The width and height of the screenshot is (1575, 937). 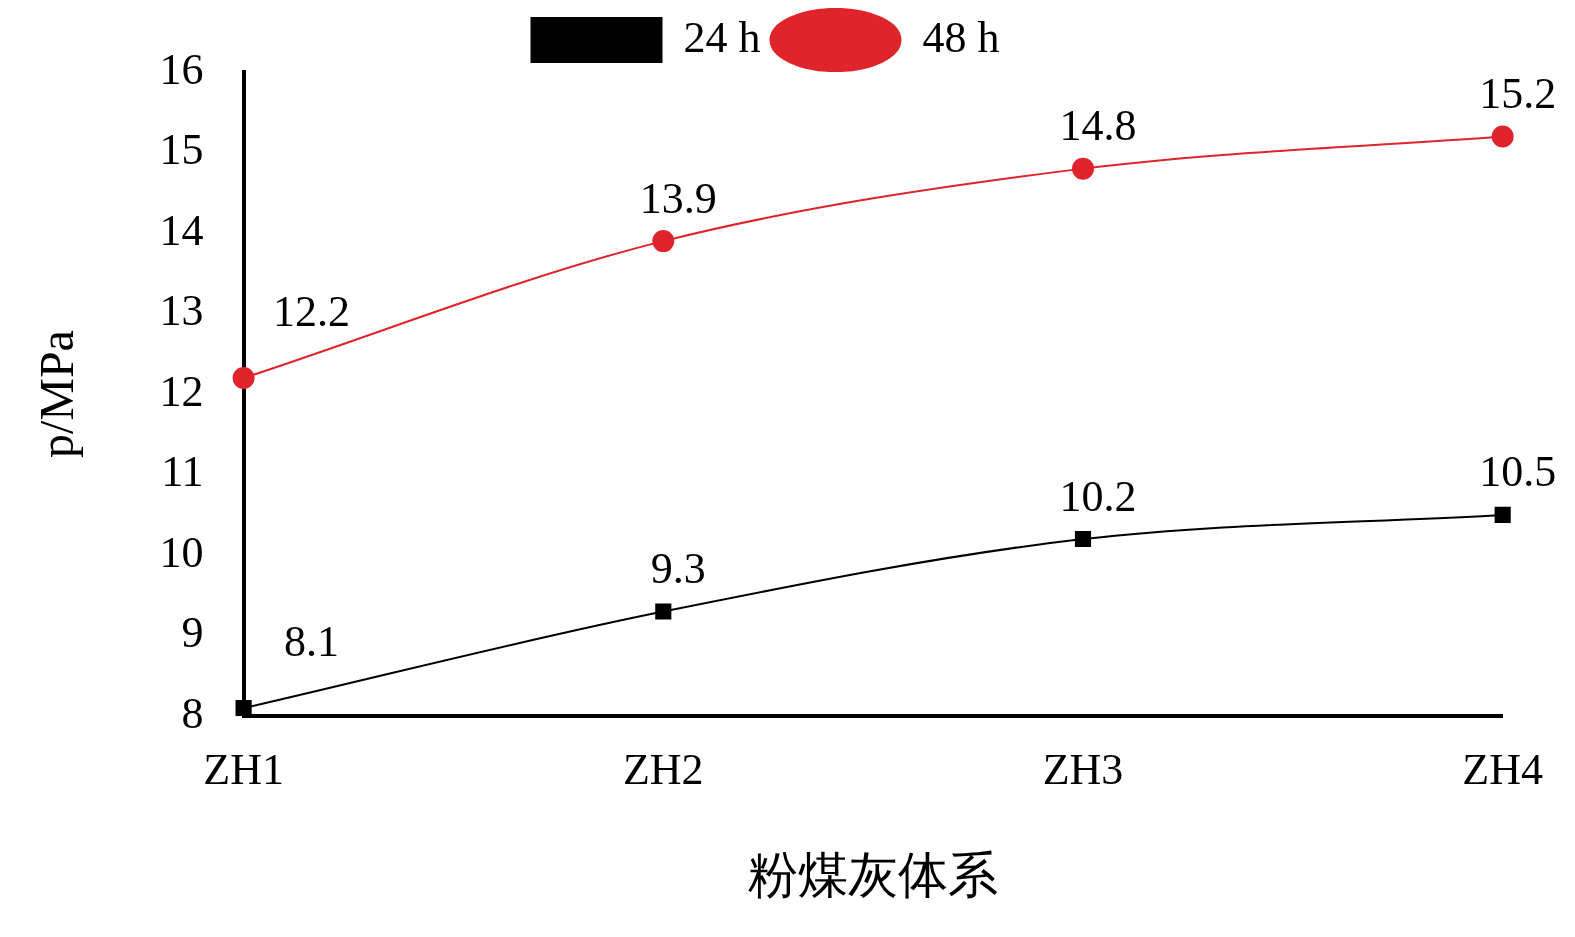 I want to click on y-tick-label: 10, so click(x=181, y=552).